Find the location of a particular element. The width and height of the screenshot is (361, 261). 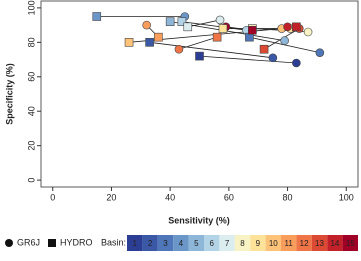

legend-label: HYDRO is located at coordinates (76, 242).